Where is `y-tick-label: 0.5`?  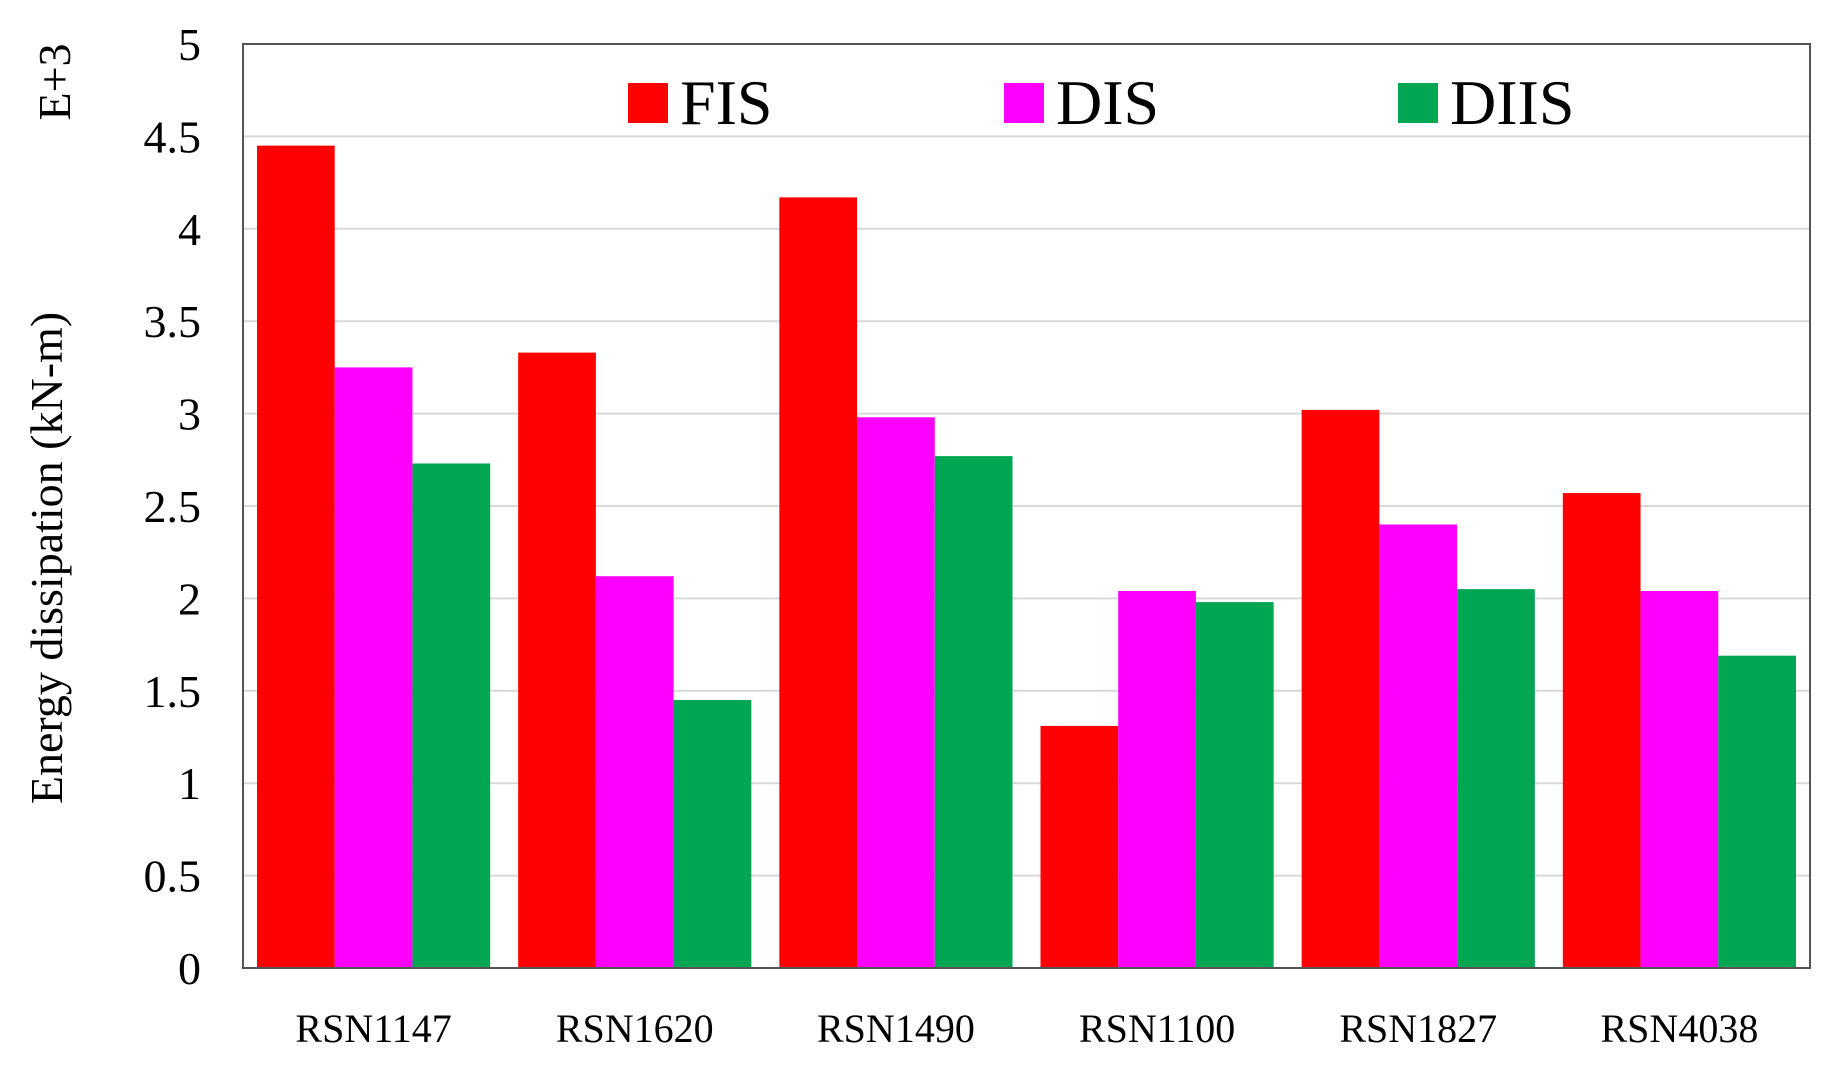
y-tick-label: 0.5 is located at coordinates (173, 876).